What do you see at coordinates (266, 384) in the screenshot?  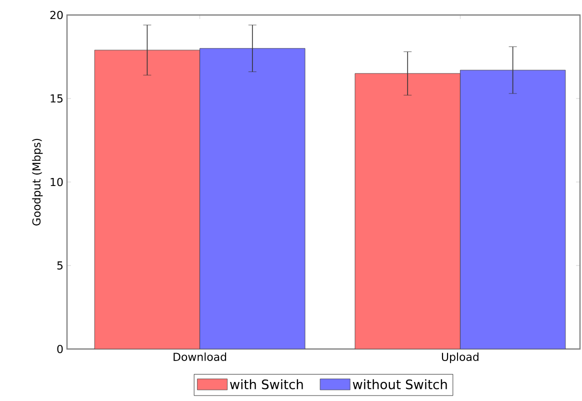 I see `legend-label: with Switch` at bounding box center [266, 384].